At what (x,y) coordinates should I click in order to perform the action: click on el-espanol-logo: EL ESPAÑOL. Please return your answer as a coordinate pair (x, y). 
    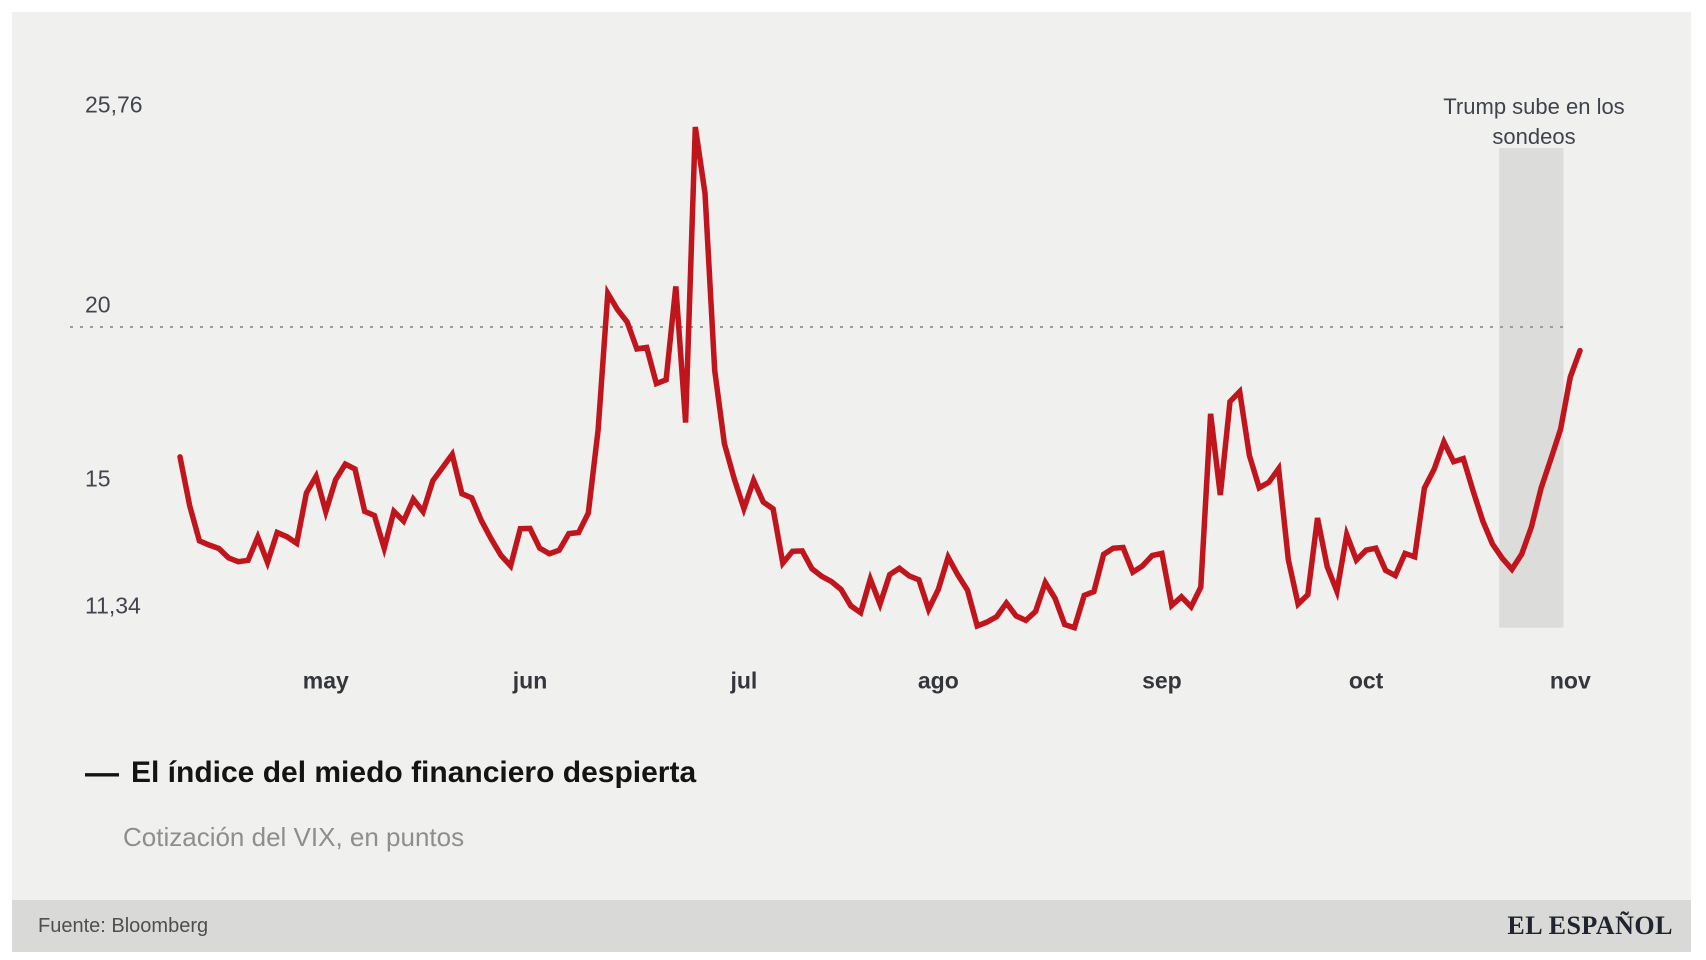
    Looking at the image, I should click on (1590, 925).